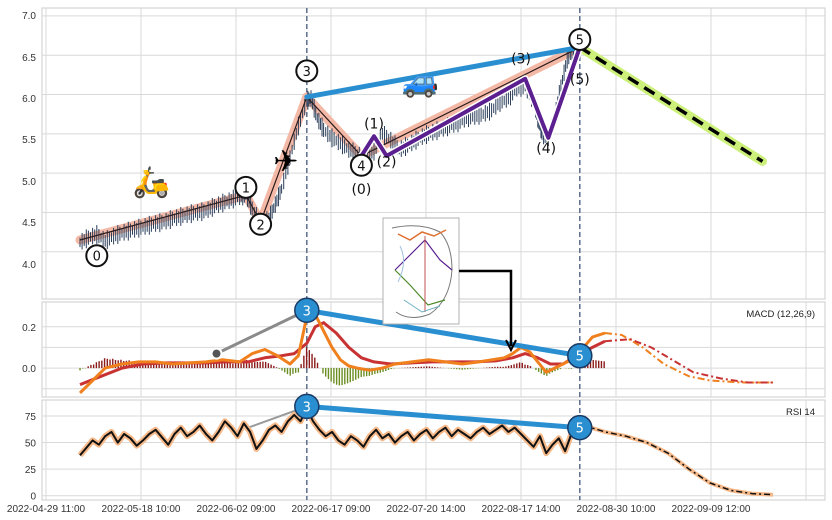 This screenshot has height=520, width=832. I want to click on rsi-tick-label: 25, so click(31, 470).